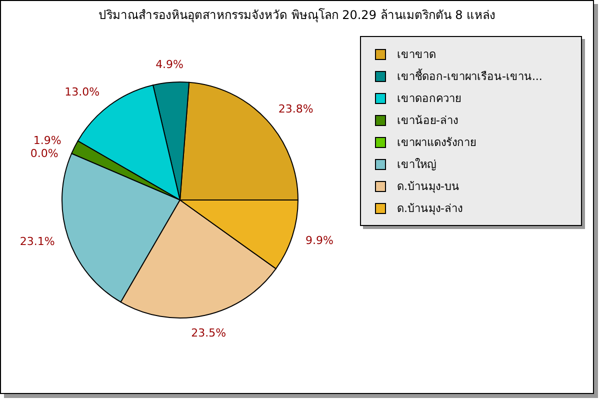 This screenshot has height=400, width=600. I want to click on data-label: 23.8%, so click(296, 109).